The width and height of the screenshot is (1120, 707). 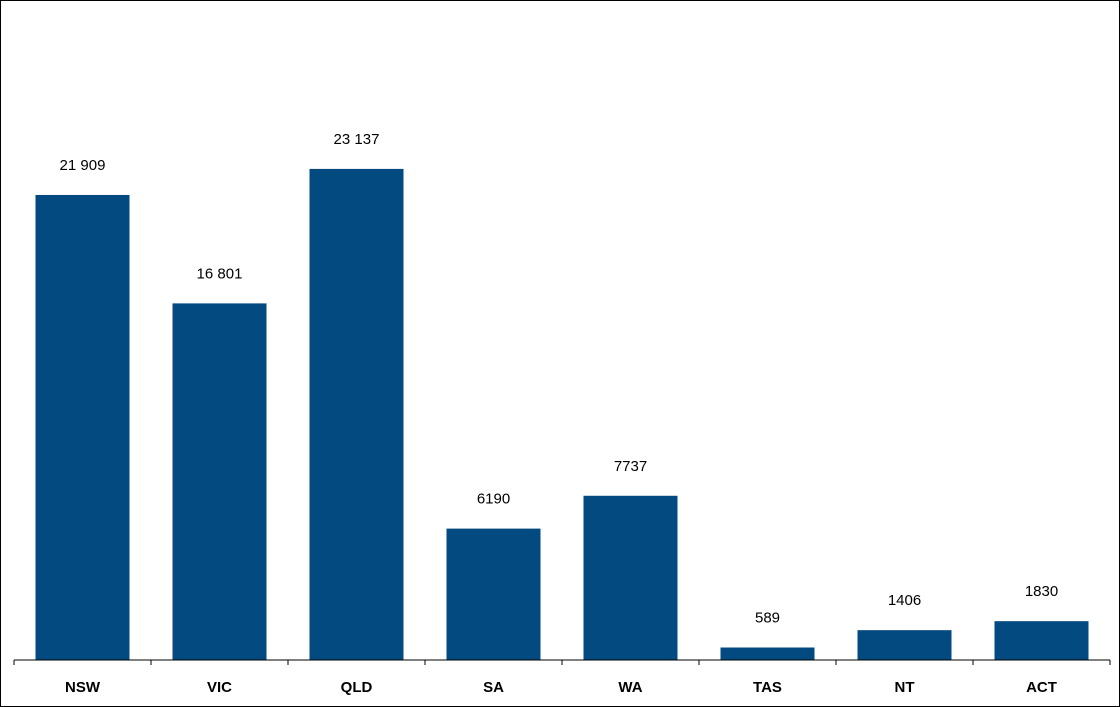 I want to click on bar-vic, so click(x=219, y=481).